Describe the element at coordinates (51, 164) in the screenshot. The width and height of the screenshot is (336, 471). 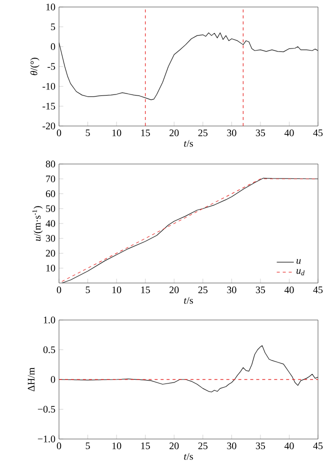
I see `y-tick-label: 80` at that location.